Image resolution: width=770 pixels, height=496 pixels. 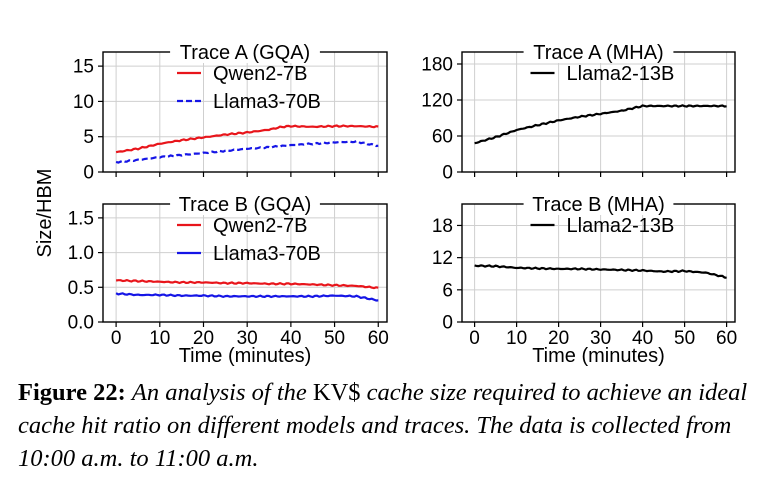 I want to click on y-tick-label: 1.0, so click(x=81, y=253).